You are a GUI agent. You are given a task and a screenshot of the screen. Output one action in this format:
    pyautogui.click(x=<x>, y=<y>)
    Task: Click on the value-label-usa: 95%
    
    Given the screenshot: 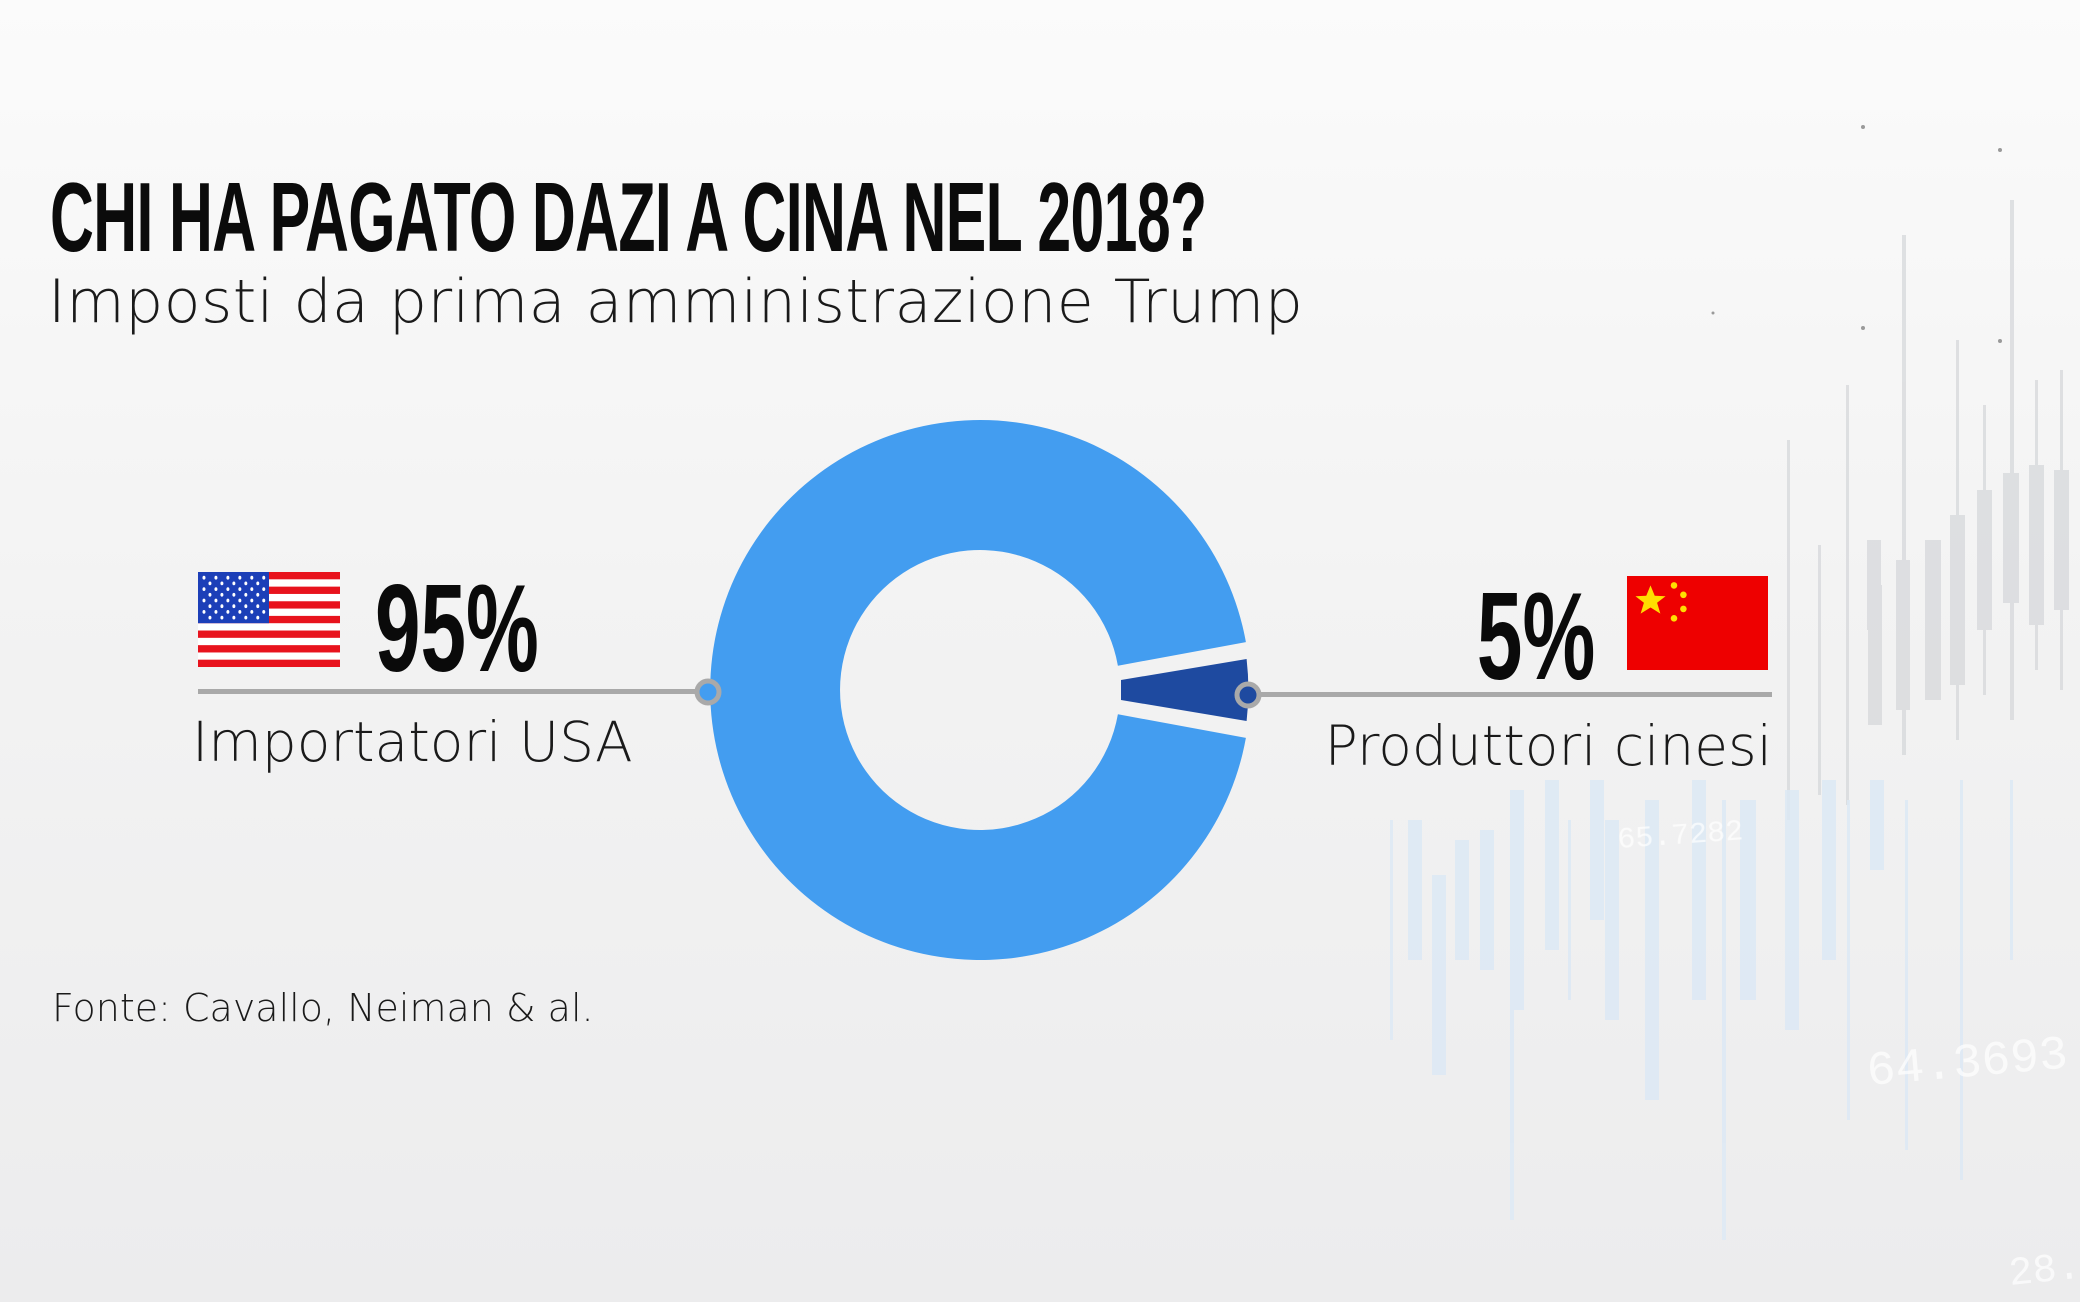 What is the action you would take?
    pyautogui.click(x=457, y=629)
    